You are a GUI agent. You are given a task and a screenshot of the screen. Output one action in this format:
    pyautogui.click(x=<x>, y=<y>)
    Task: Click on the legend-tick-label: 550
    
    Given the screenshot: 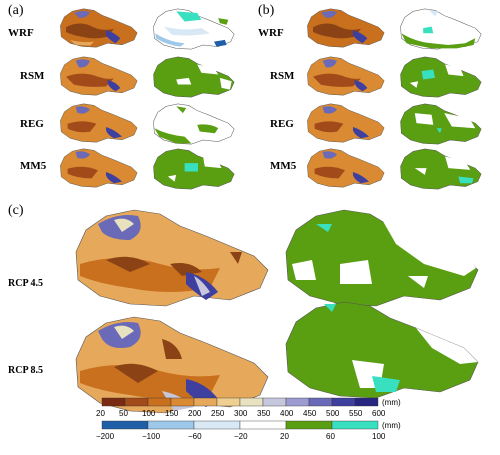 What is the action you would take?
    pyautogui.click(x=356, y=413)
    